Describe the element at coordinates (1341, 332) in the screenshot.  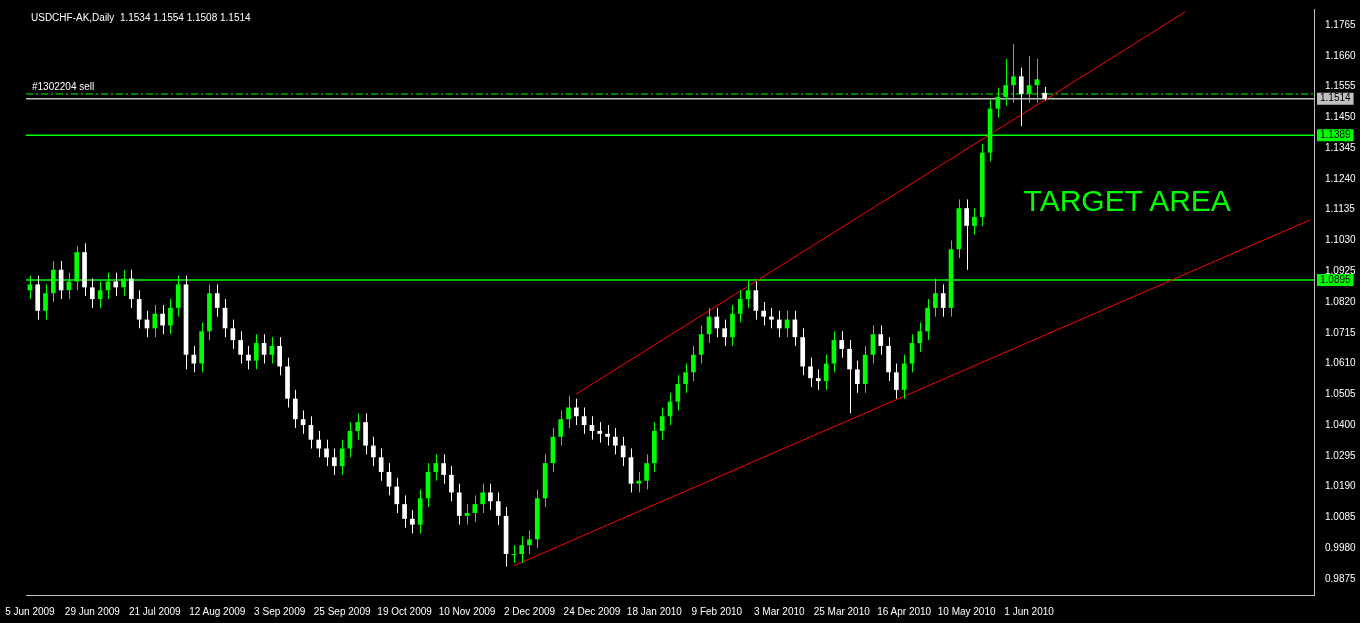
I see `y-tick-label: 1.0715` at that location.